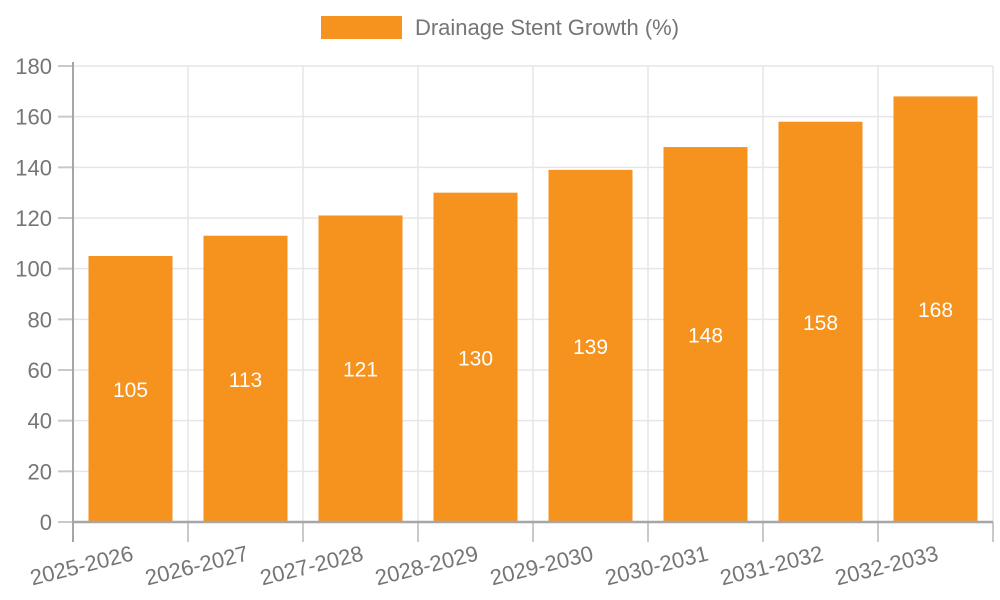  I want to click on y-tick-label: 40, so click(40, 421).